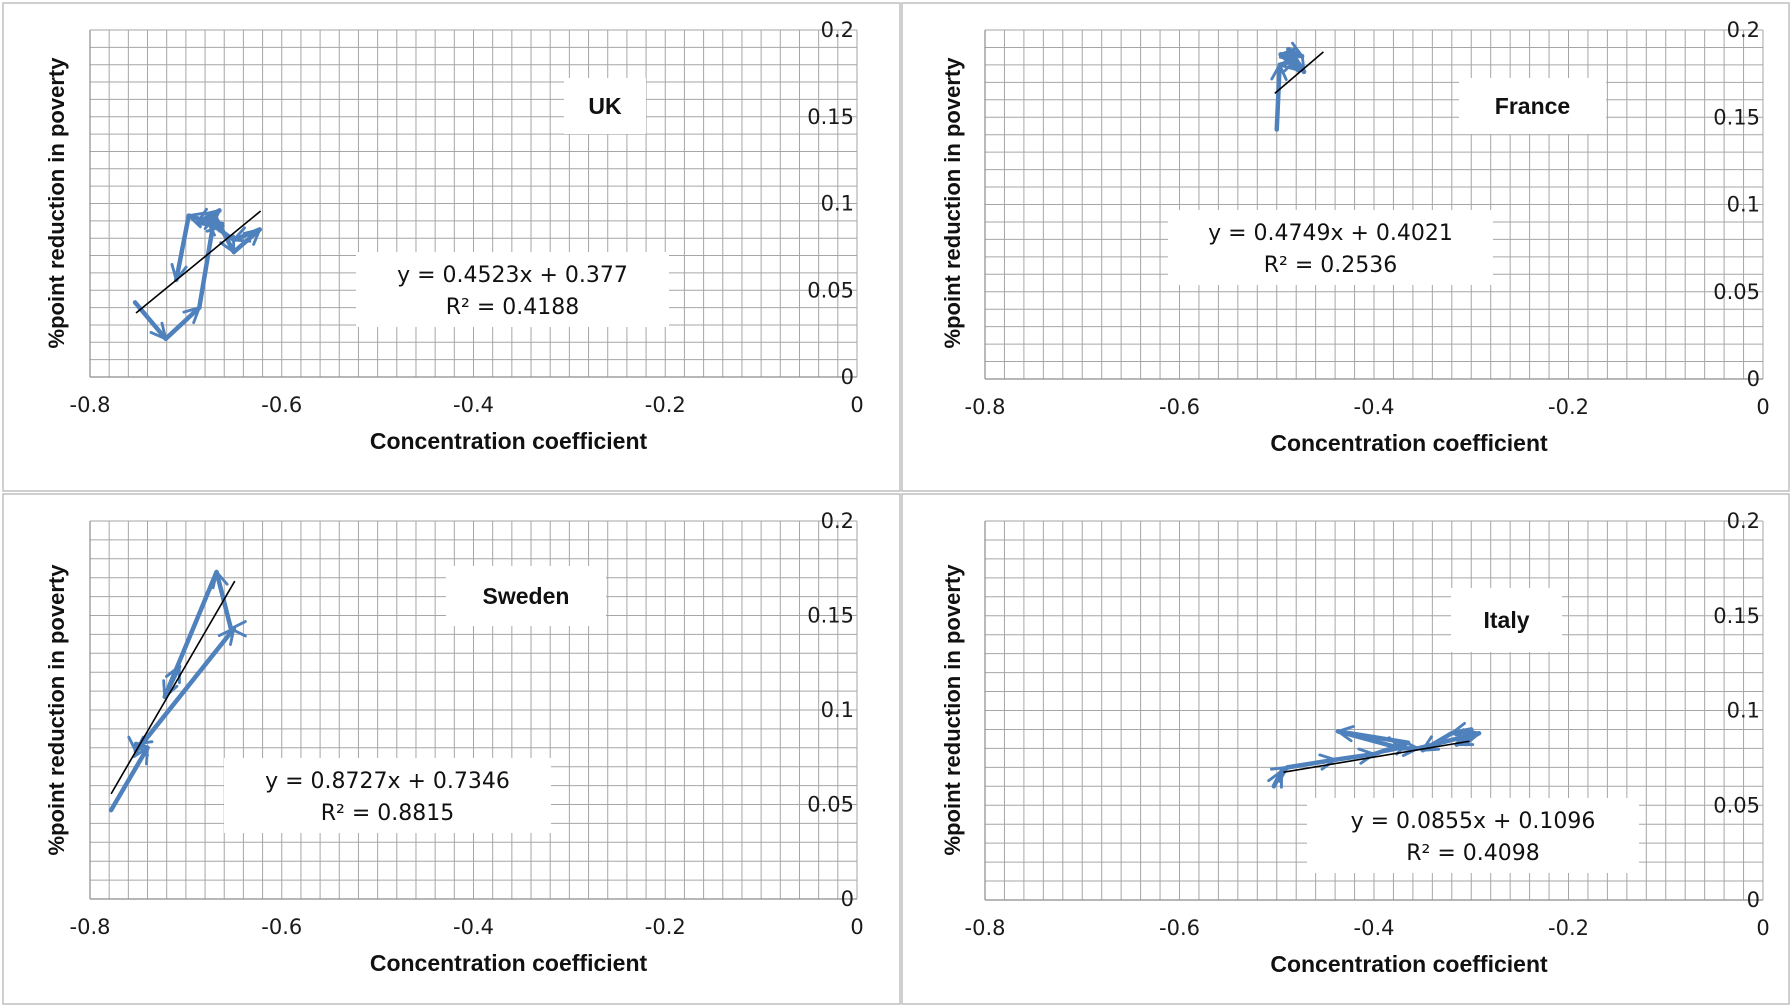 This screenshot has width=1791, height=1006. Describe the element at coordinates (1331, 265) in the screenshot. I see `r-squared: R² = 0.2536` at that location.